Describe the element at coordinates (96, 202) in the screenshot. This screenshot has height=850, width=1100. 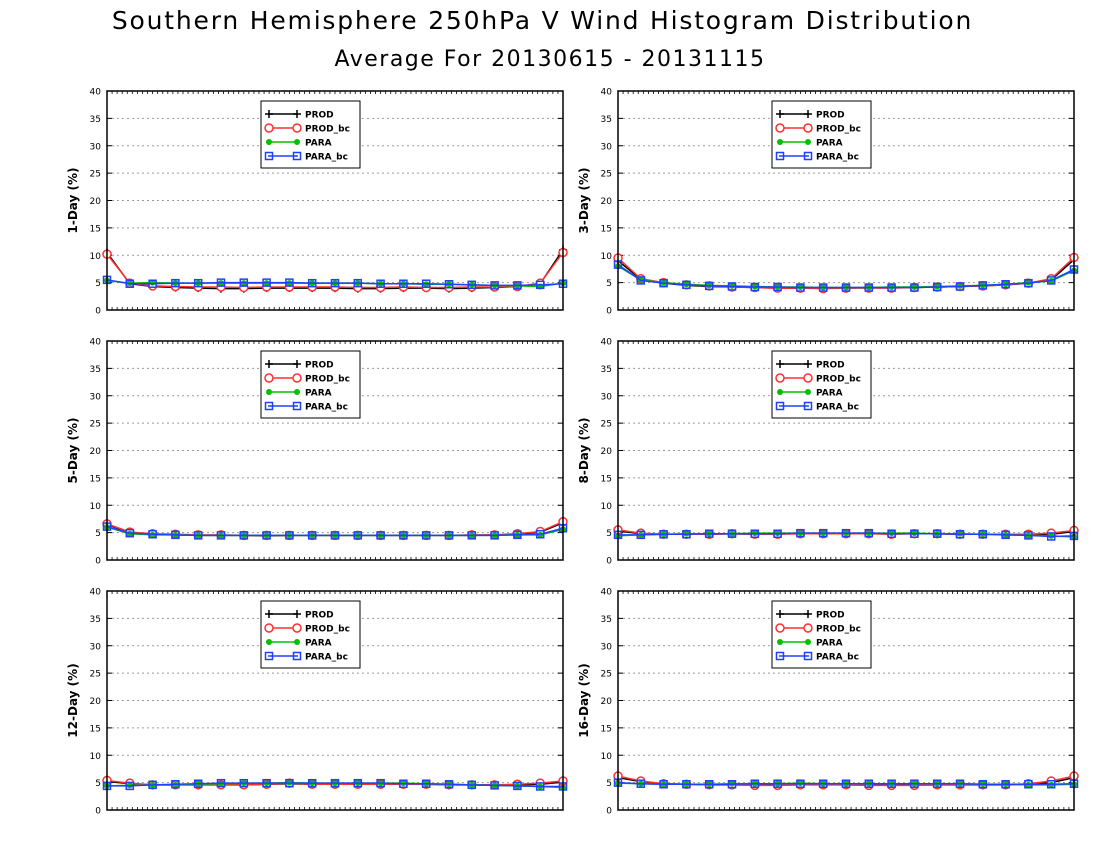
I see `y-tick-label: 20` at that location.